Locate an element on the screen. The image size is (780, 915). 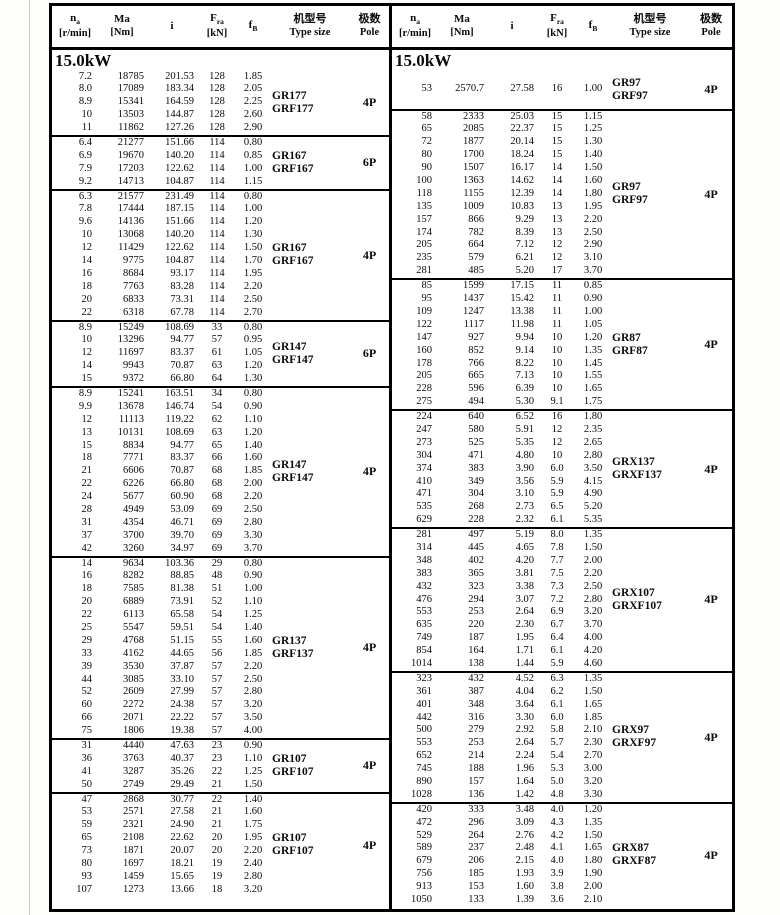
cell-na: 80 is located at coordinates (87, 864).